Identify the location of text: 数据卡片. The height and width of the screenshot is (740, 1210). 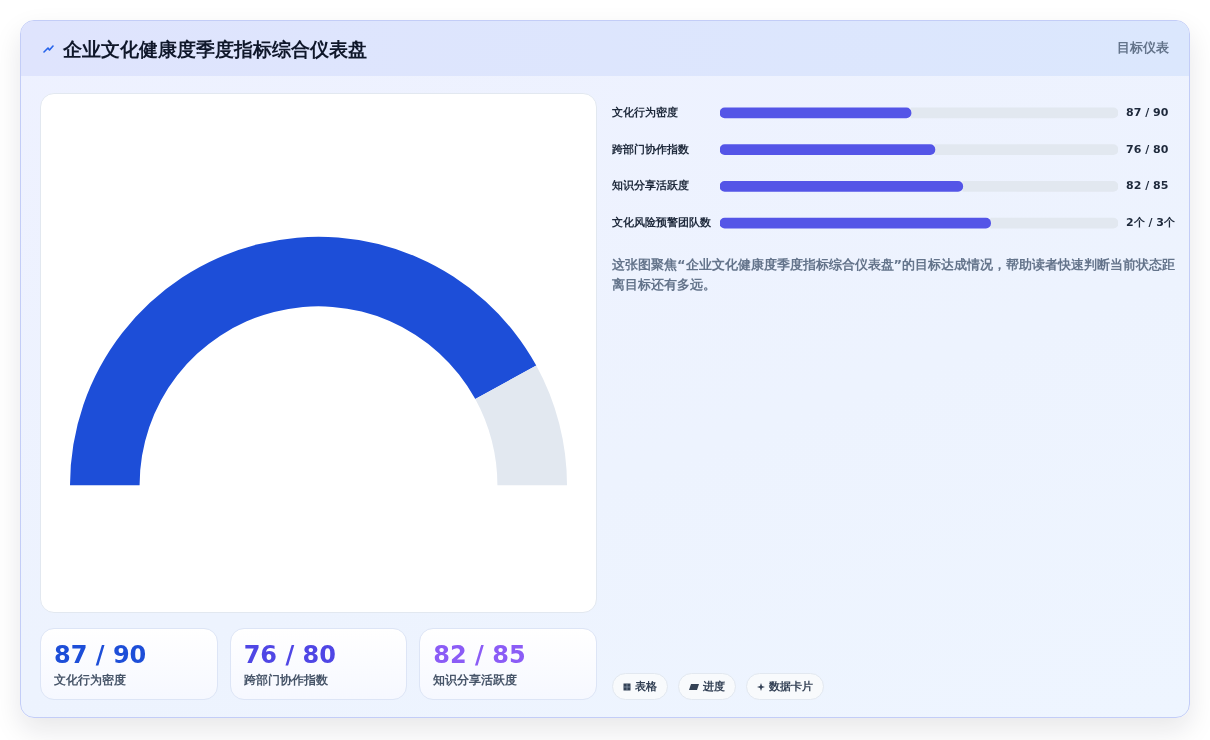
(791, 686).